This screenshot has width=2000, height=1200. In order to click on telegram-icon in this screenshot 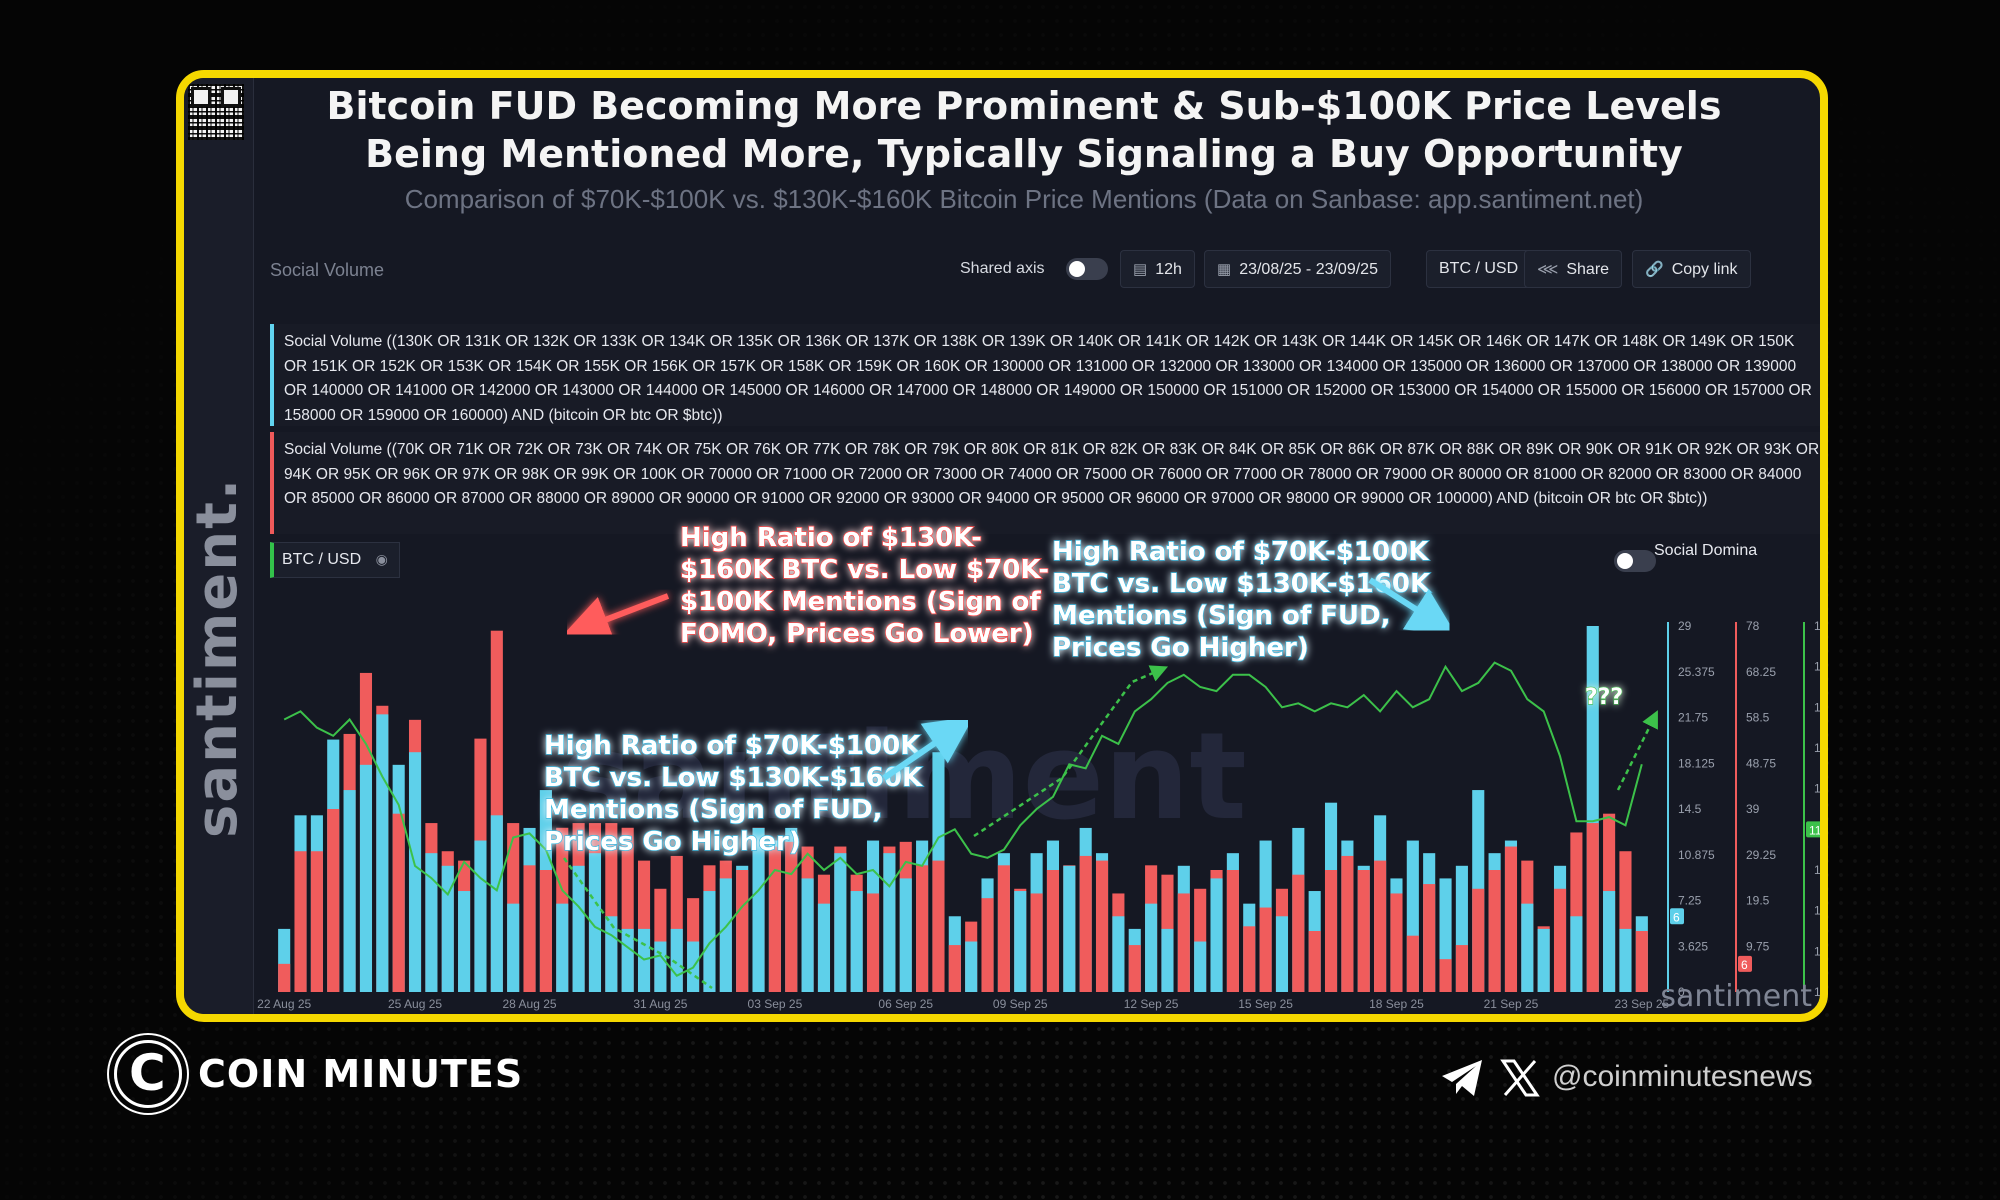, I will do `click(1462, 1078)`.